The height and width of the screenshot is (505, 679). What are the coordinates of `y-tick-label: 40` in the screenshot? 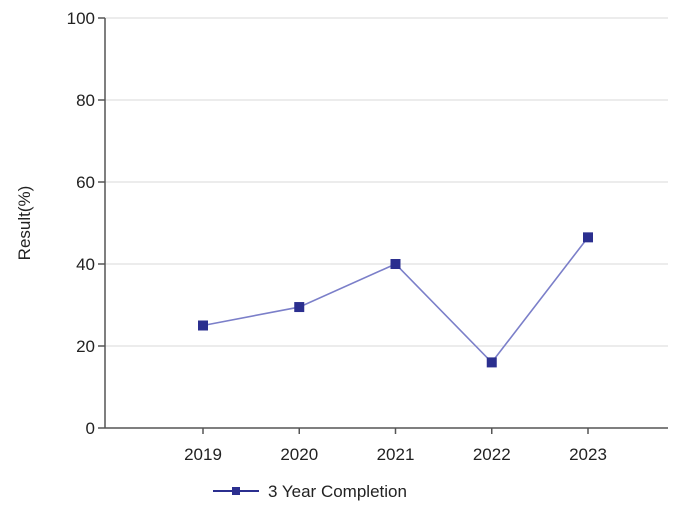 It's located at (85, 264).